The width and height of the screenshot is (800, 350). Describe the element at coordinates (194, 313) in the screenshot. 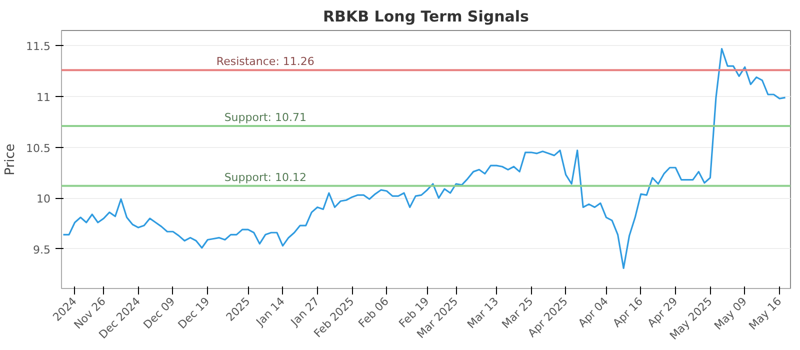

I see `x-tick-label: Dec 19` at that location.